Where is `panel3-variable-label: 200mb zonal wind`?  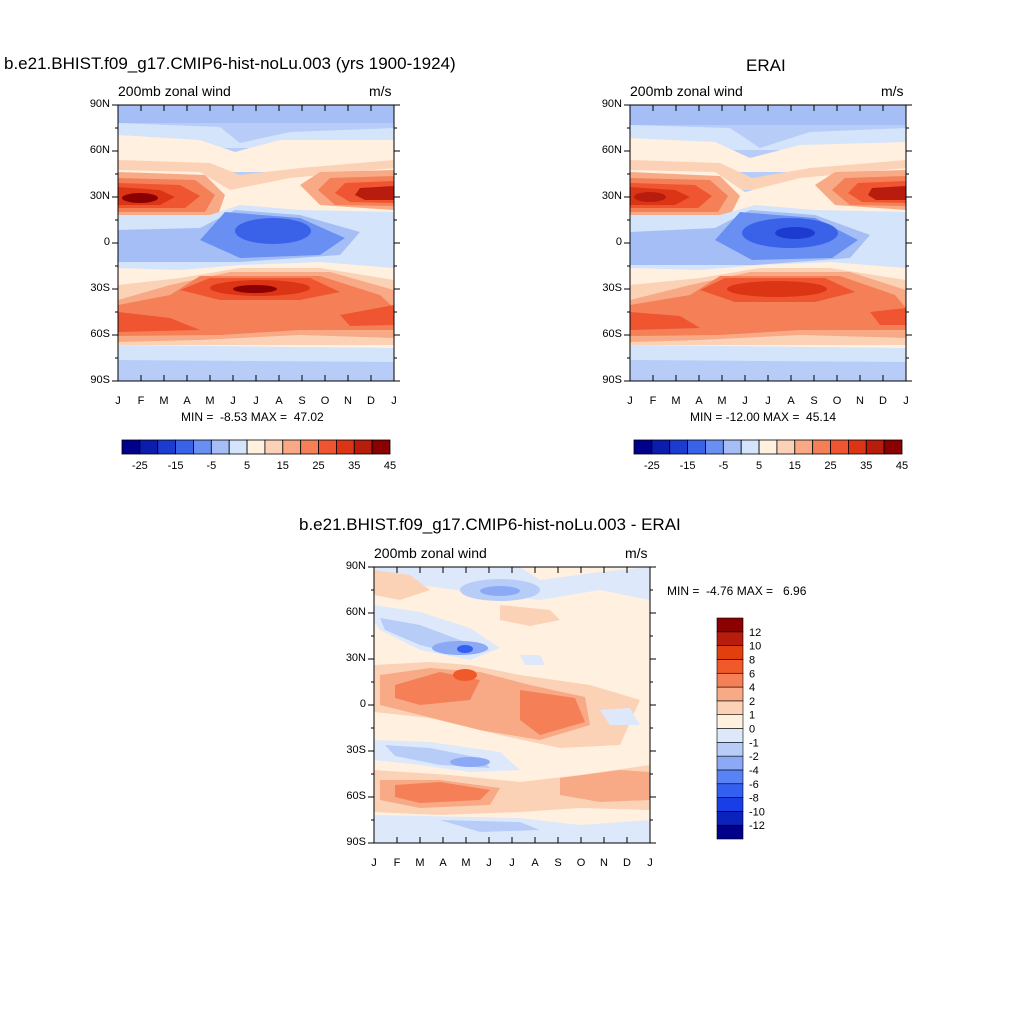 panel3-variable-label: 200mb zonal wind is located at coordinates (430, 553).